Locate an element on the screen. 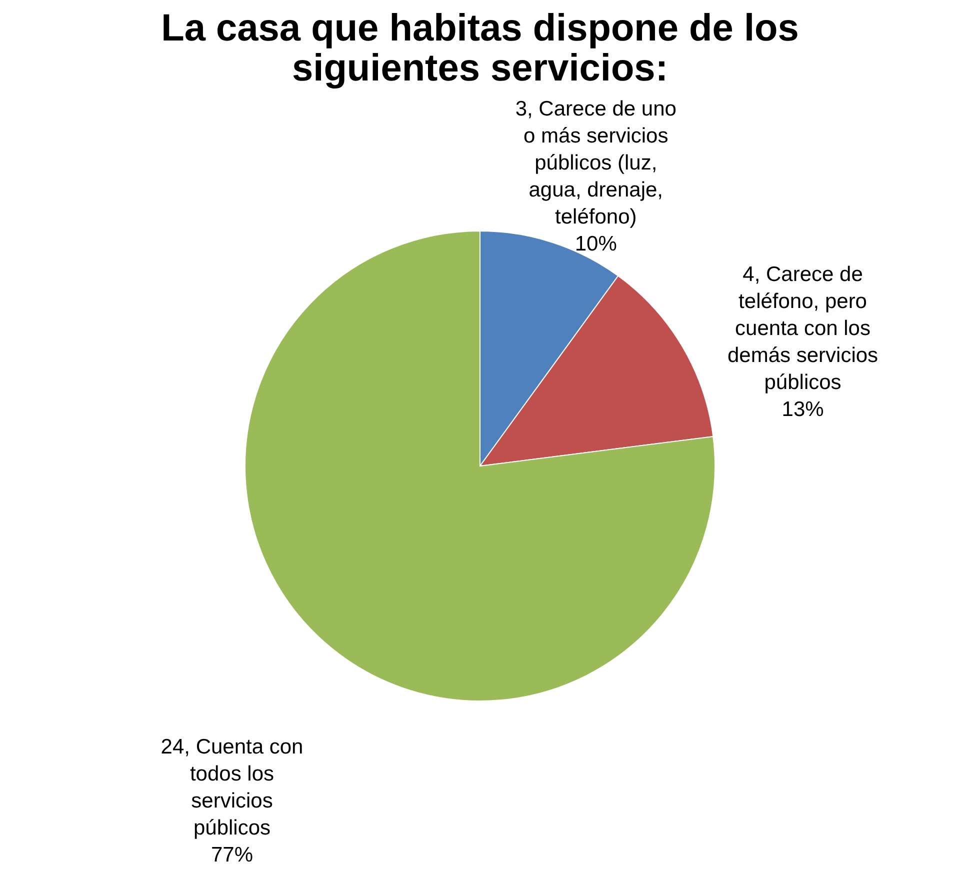 Image resolution: width=963 pixels, height=896 pixels. slice-label: 4, Carece de teléfono, pero cuenta con los demás servicios públicos is located at coordinates (802, 328).